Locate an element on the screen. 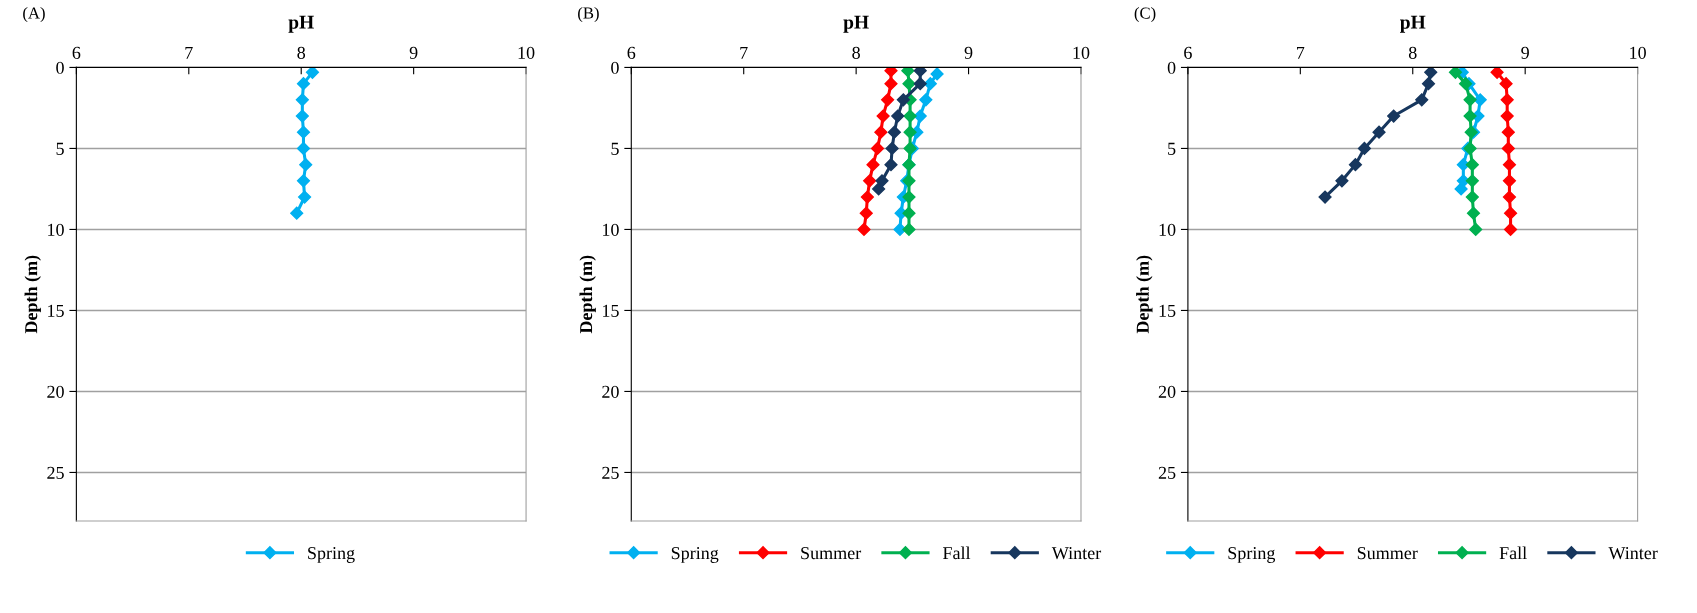  text: (A) is located at coordinates (34, 14).